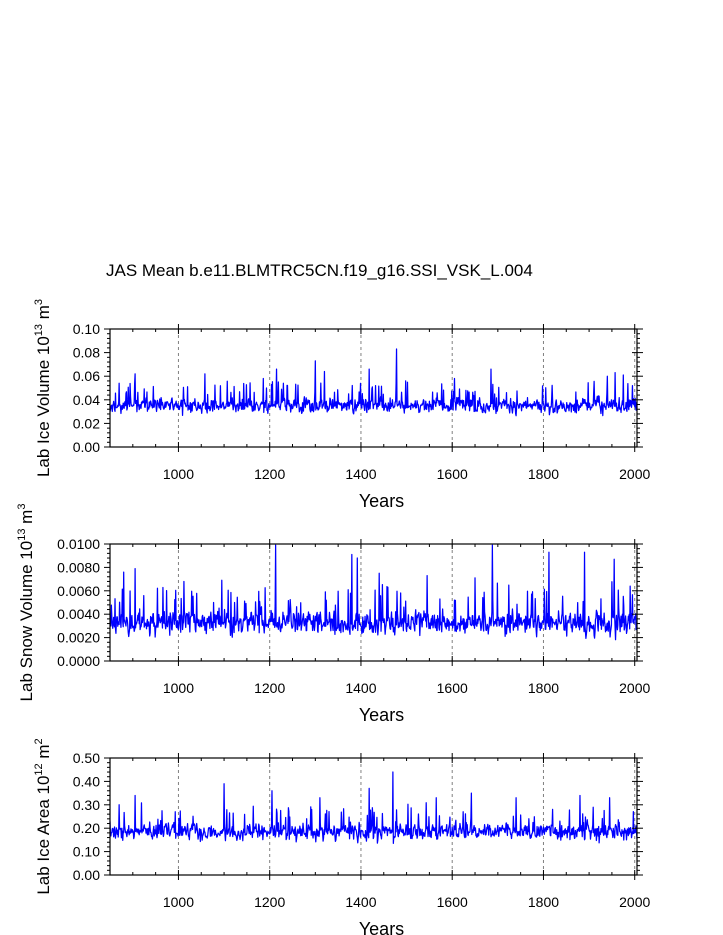  Describe the element at coordinates (78, 544) in the screenshot. I see `y-tick-label: 0.0100` at that location.